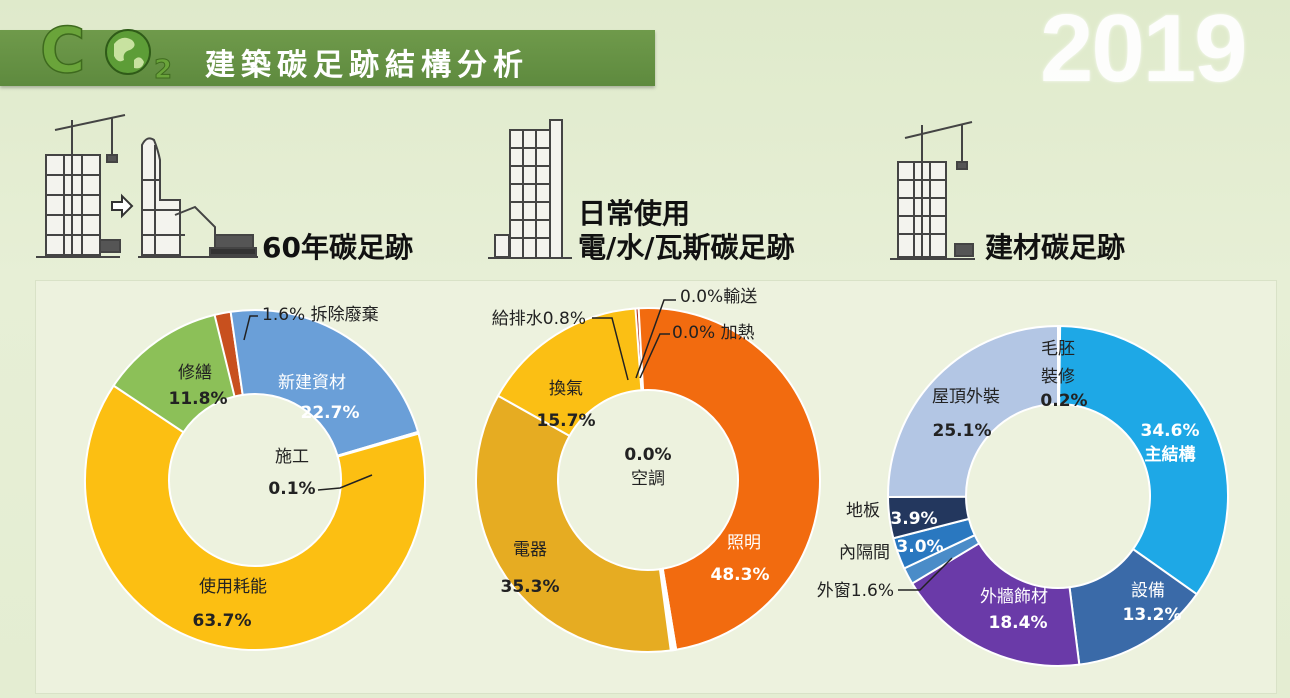  I want to click on year-label: 2019, so click(1144, 51).